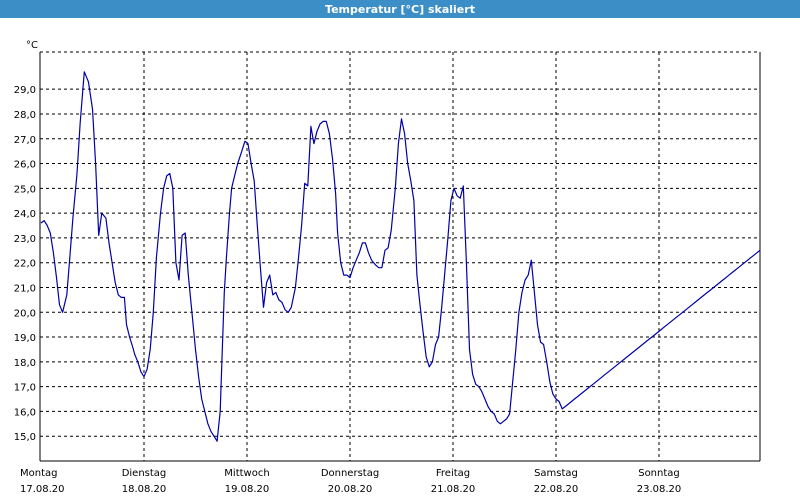  What do you see at coordinates (25, 214) in the screenshot?
I see `y-tick-label: 24,0` at bounding box center [25, 214].